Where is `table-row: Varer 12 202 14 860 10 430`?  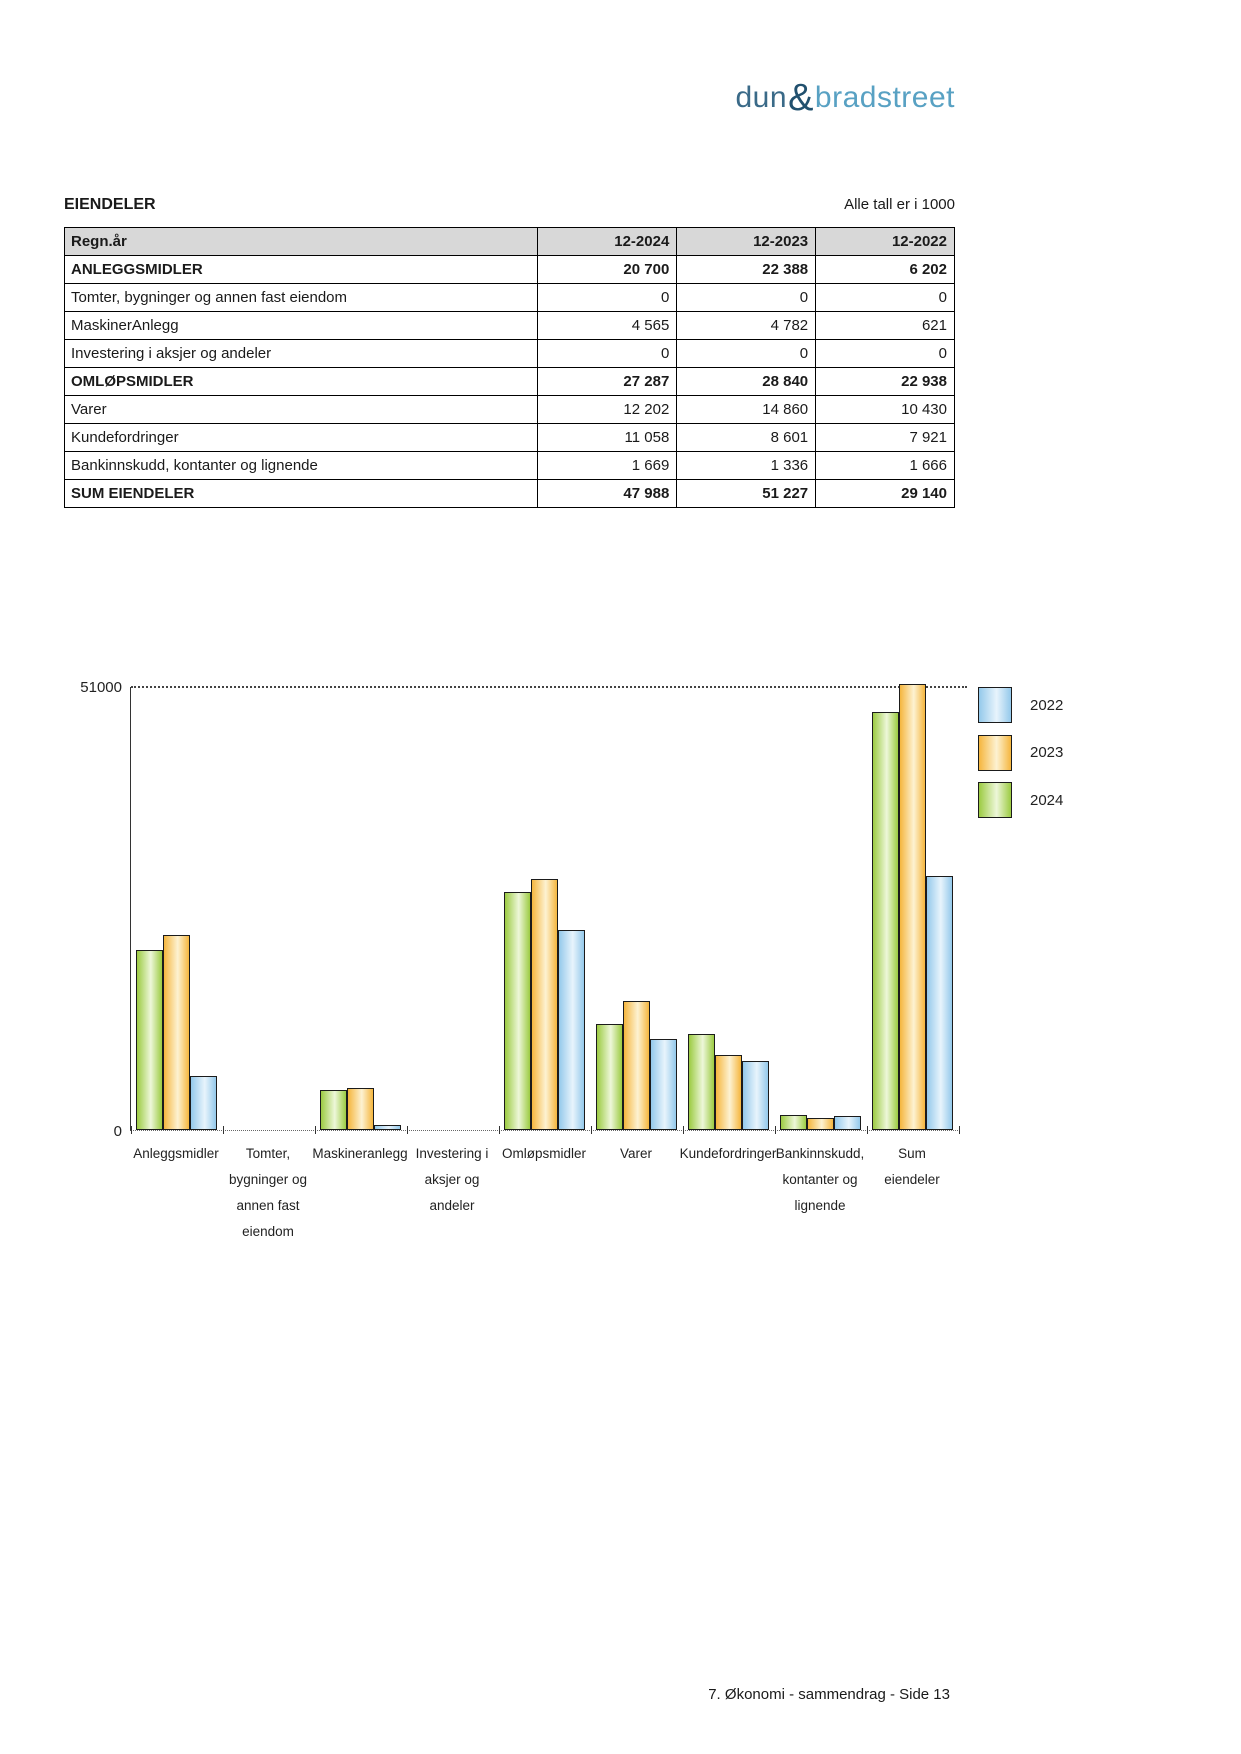 table-row: Varer 12 202 14 860 10 430 is located at coordinates (509, 409).